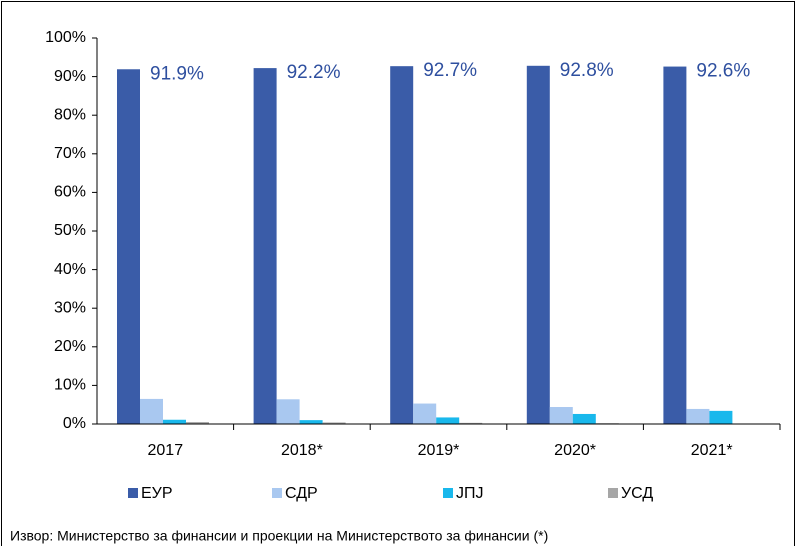 Image resolution: width=797 pixels, height=546 pixels. What do you see at coordinates (70, 76) in the screenshot?
I see `y-tick-label: 90%` at bounding box center [70, 76].